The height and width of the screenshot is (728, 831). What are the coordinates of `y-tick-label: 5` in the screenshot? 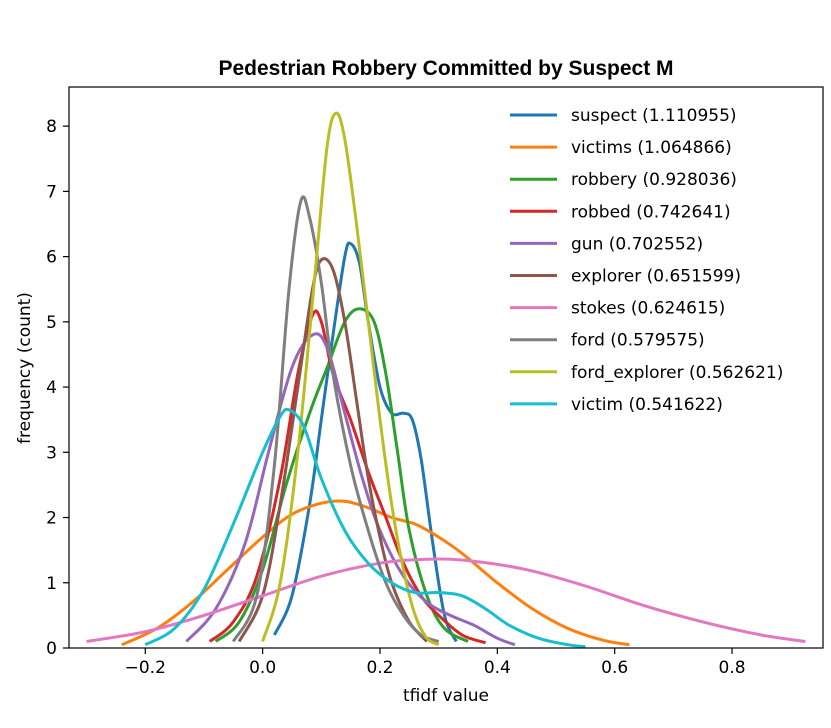 It's located at (51, 323).